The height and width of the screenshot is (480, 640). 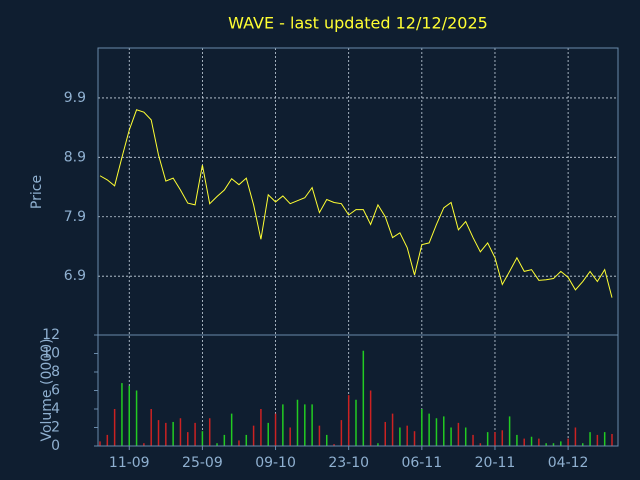 I want to click on chart-title: WAVE - last updated 12/12/2025, so click(x=358, y=23).